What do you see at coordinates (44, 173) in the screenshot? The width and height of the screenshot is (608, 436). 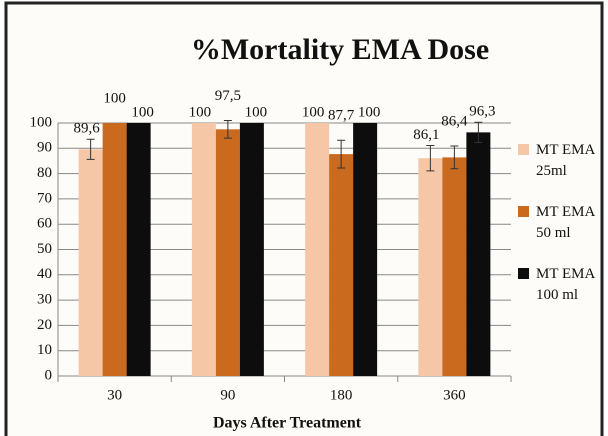 I see `y-tick-label: 80` at bounding box center [44, 173].